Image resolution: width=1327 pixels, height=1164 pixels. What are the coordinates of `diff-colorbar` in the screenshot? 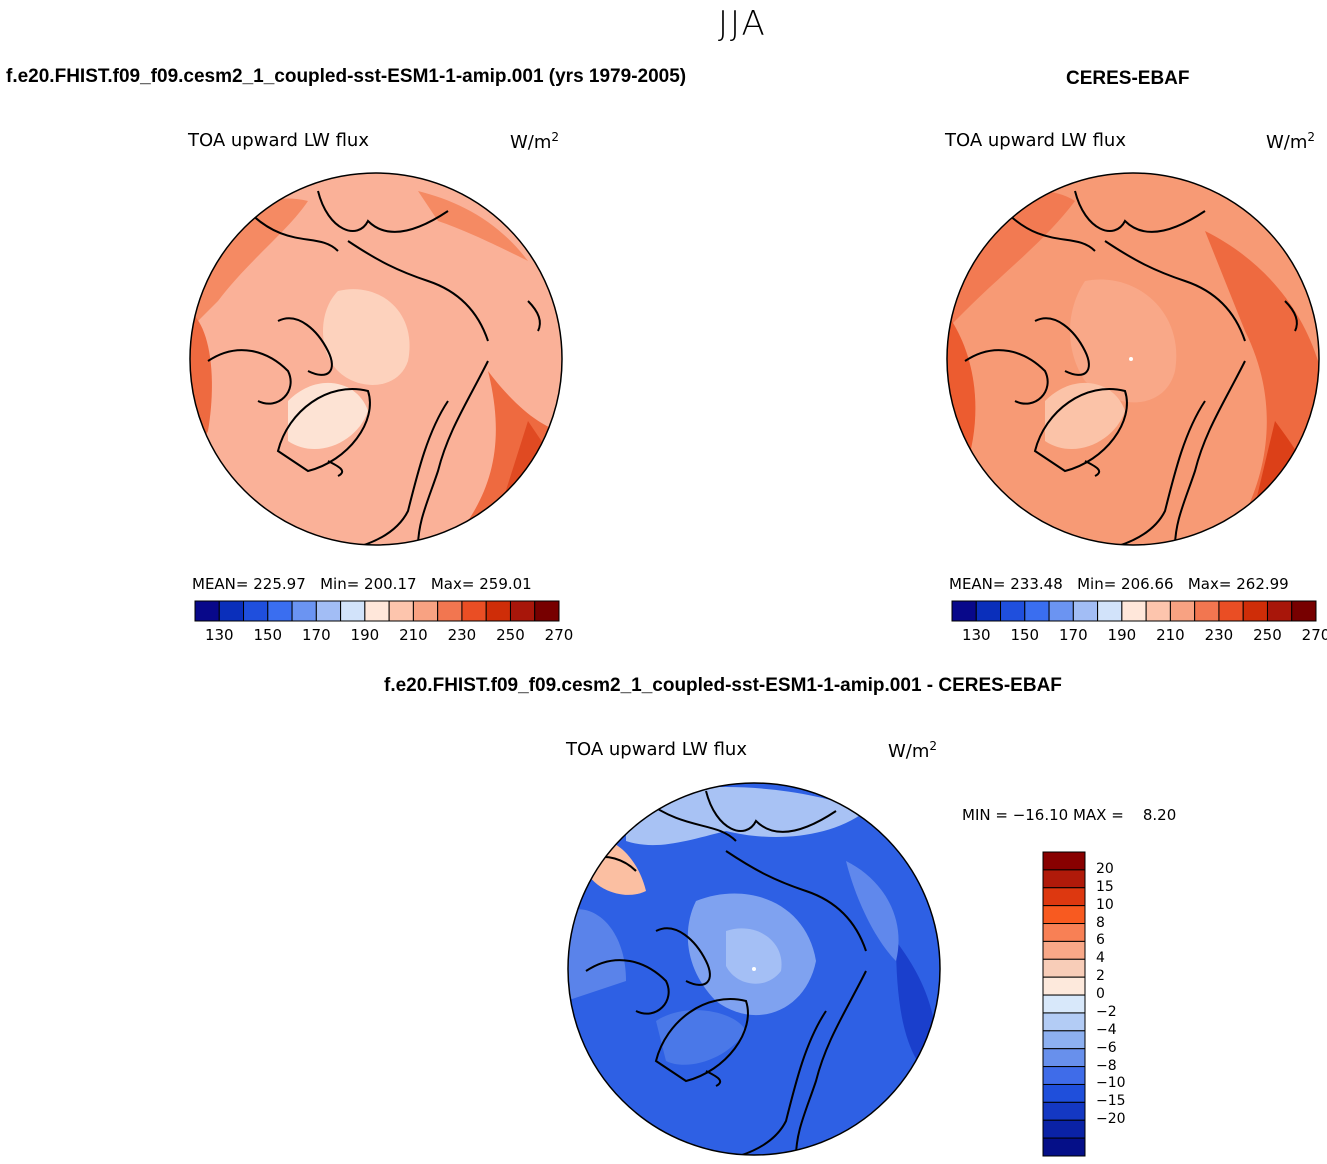 It's located at (1064, 1004).